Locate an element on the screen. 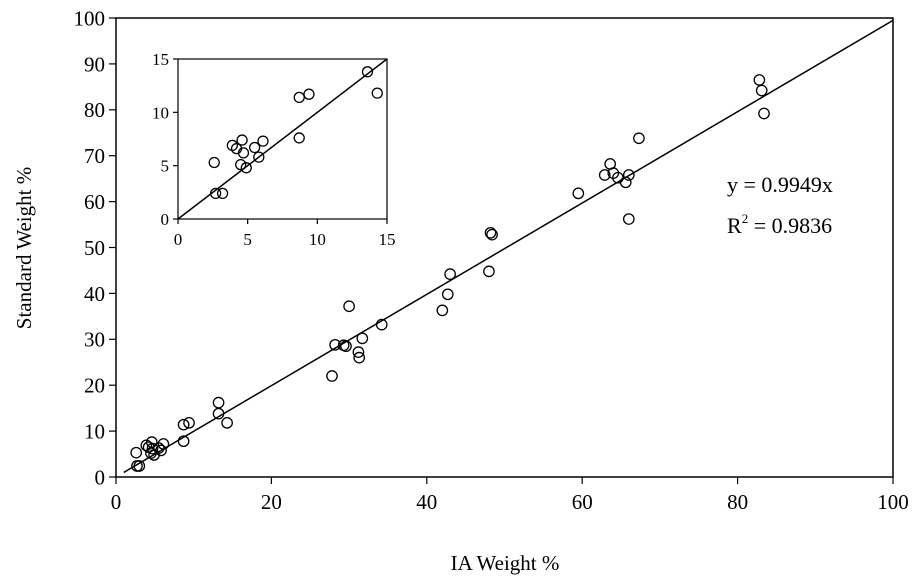 This screenshot has height=588, width=920. main-y-tick-label: 50 is located at coordinates (94, 248).